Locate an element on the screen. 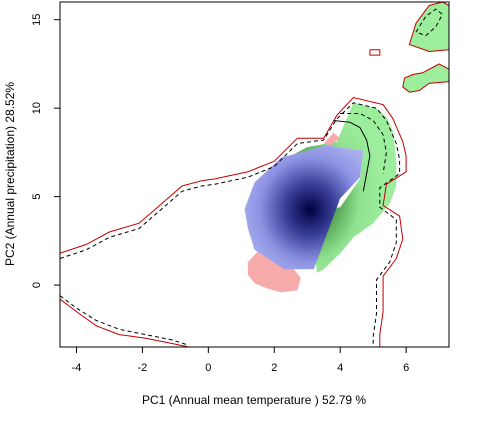 This screenshot has height=422, width=480. green-density-island is located at coordinates (425, 78).